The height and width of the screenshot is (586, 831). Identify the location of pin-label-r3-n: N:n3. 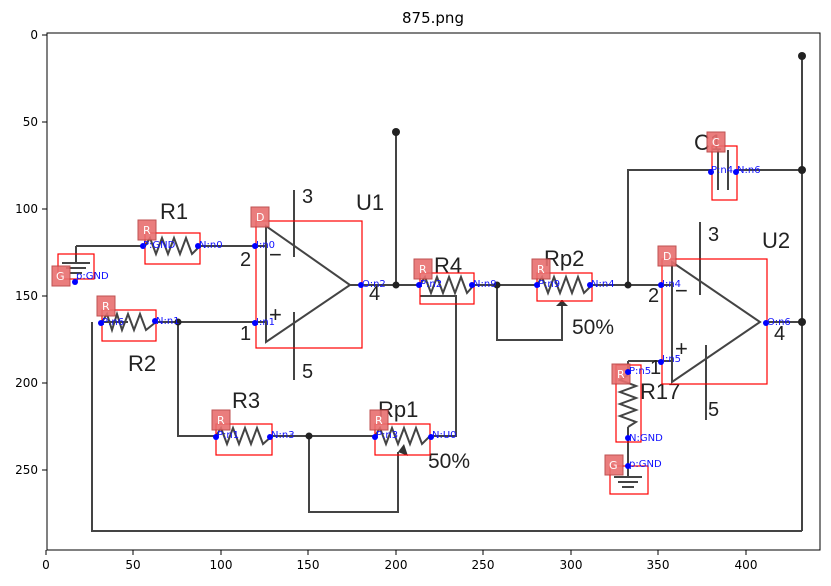
(283, 435).